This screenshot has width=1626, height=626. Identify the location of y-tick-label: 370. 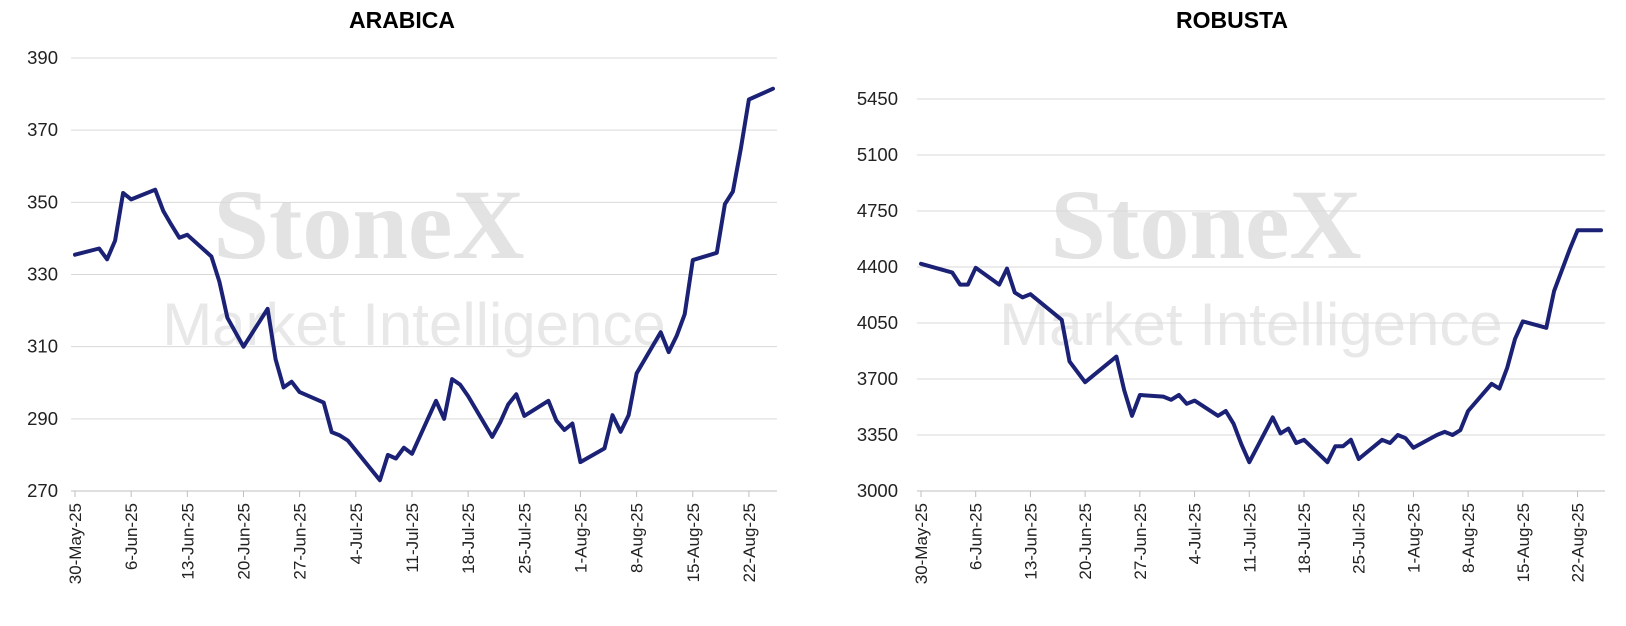
(42, 129).